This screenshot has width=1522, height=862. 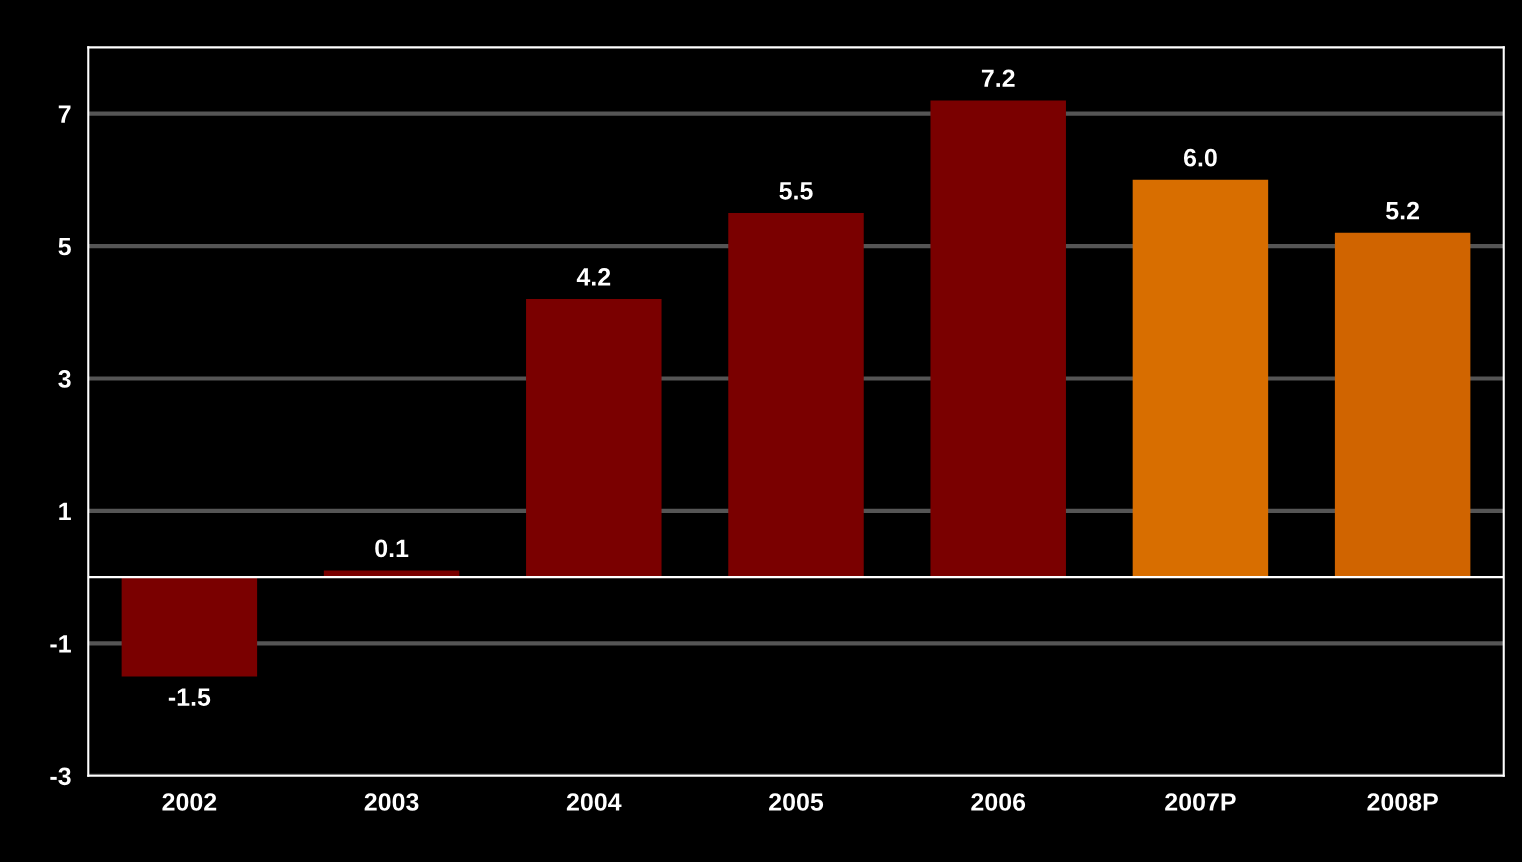 What do you see at coordinates (64, 246) in the screenshot?
I see `y-tick-label: 5` at bounding box center [64, 246].